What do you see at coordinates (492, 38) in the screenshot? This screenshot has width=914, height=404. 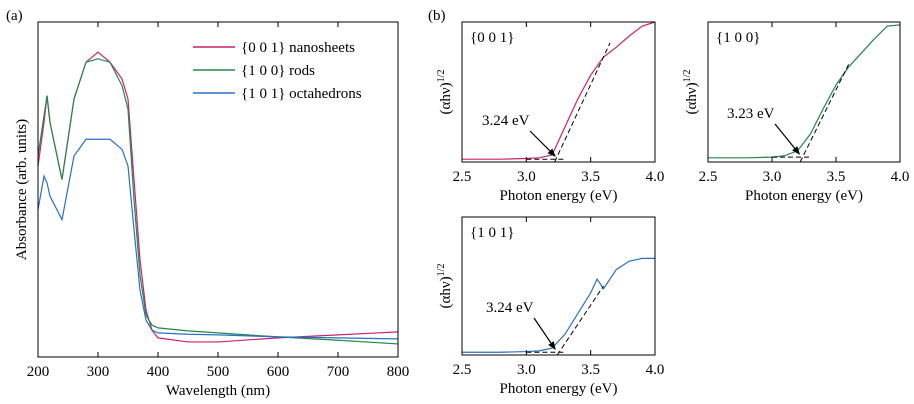 I see `inset-label: {0 0 1}` at bounding box center [492, 38].